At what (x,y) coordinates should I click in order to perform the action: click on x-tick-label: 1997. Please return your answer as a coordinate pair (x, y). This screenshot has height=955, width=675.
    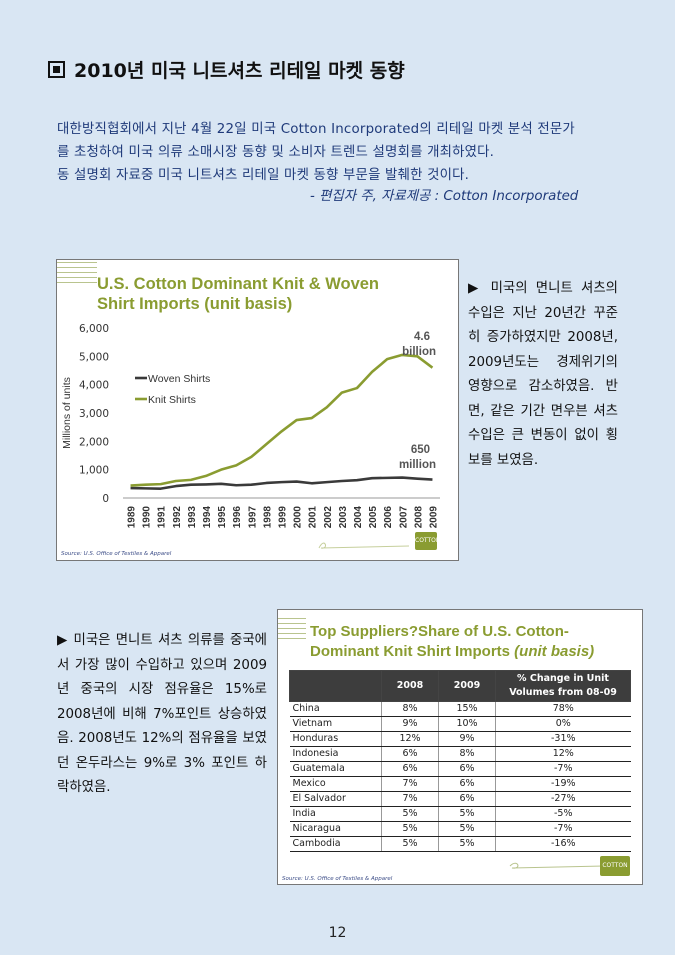
    Looking at the image, I should click on (252, 517).